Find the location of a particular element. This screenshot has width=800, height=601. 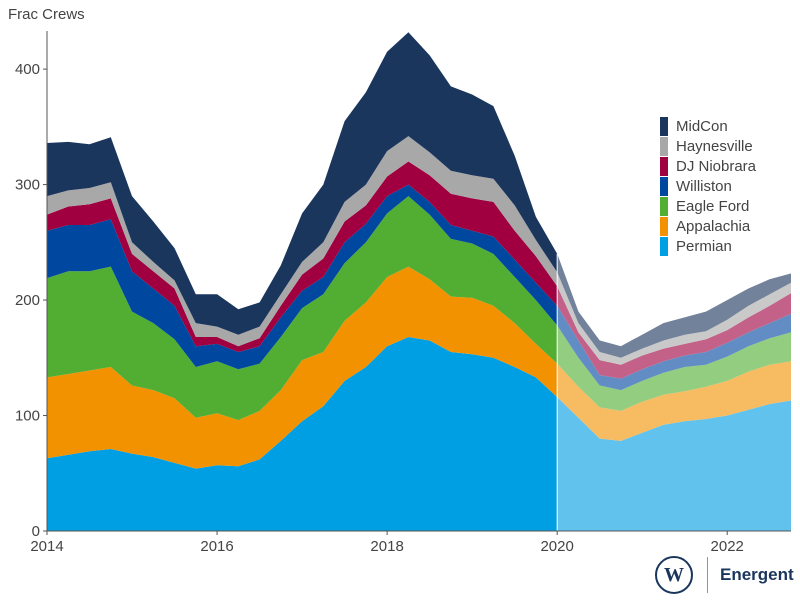

legend-label: Haynesville is located at coordinates (714, 146).